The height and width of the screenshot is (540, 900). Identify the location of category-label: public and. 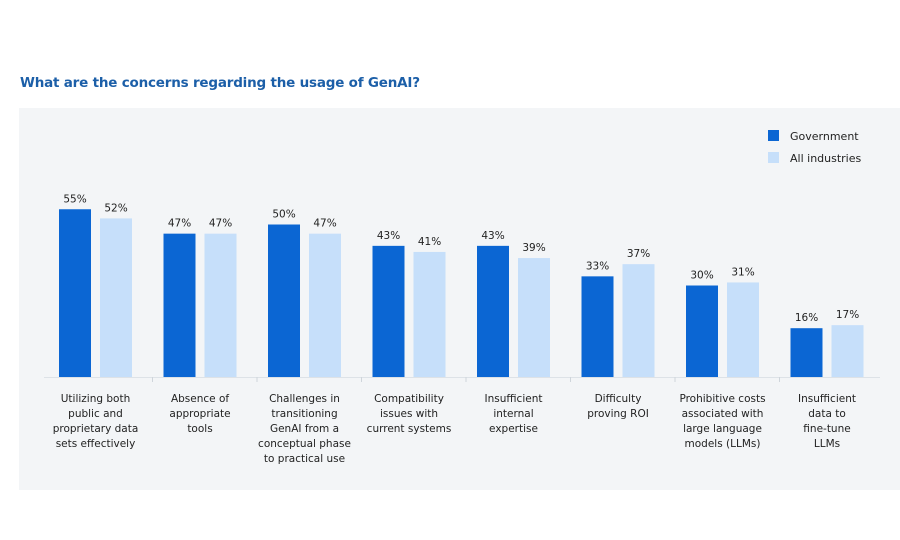
(95, 414).